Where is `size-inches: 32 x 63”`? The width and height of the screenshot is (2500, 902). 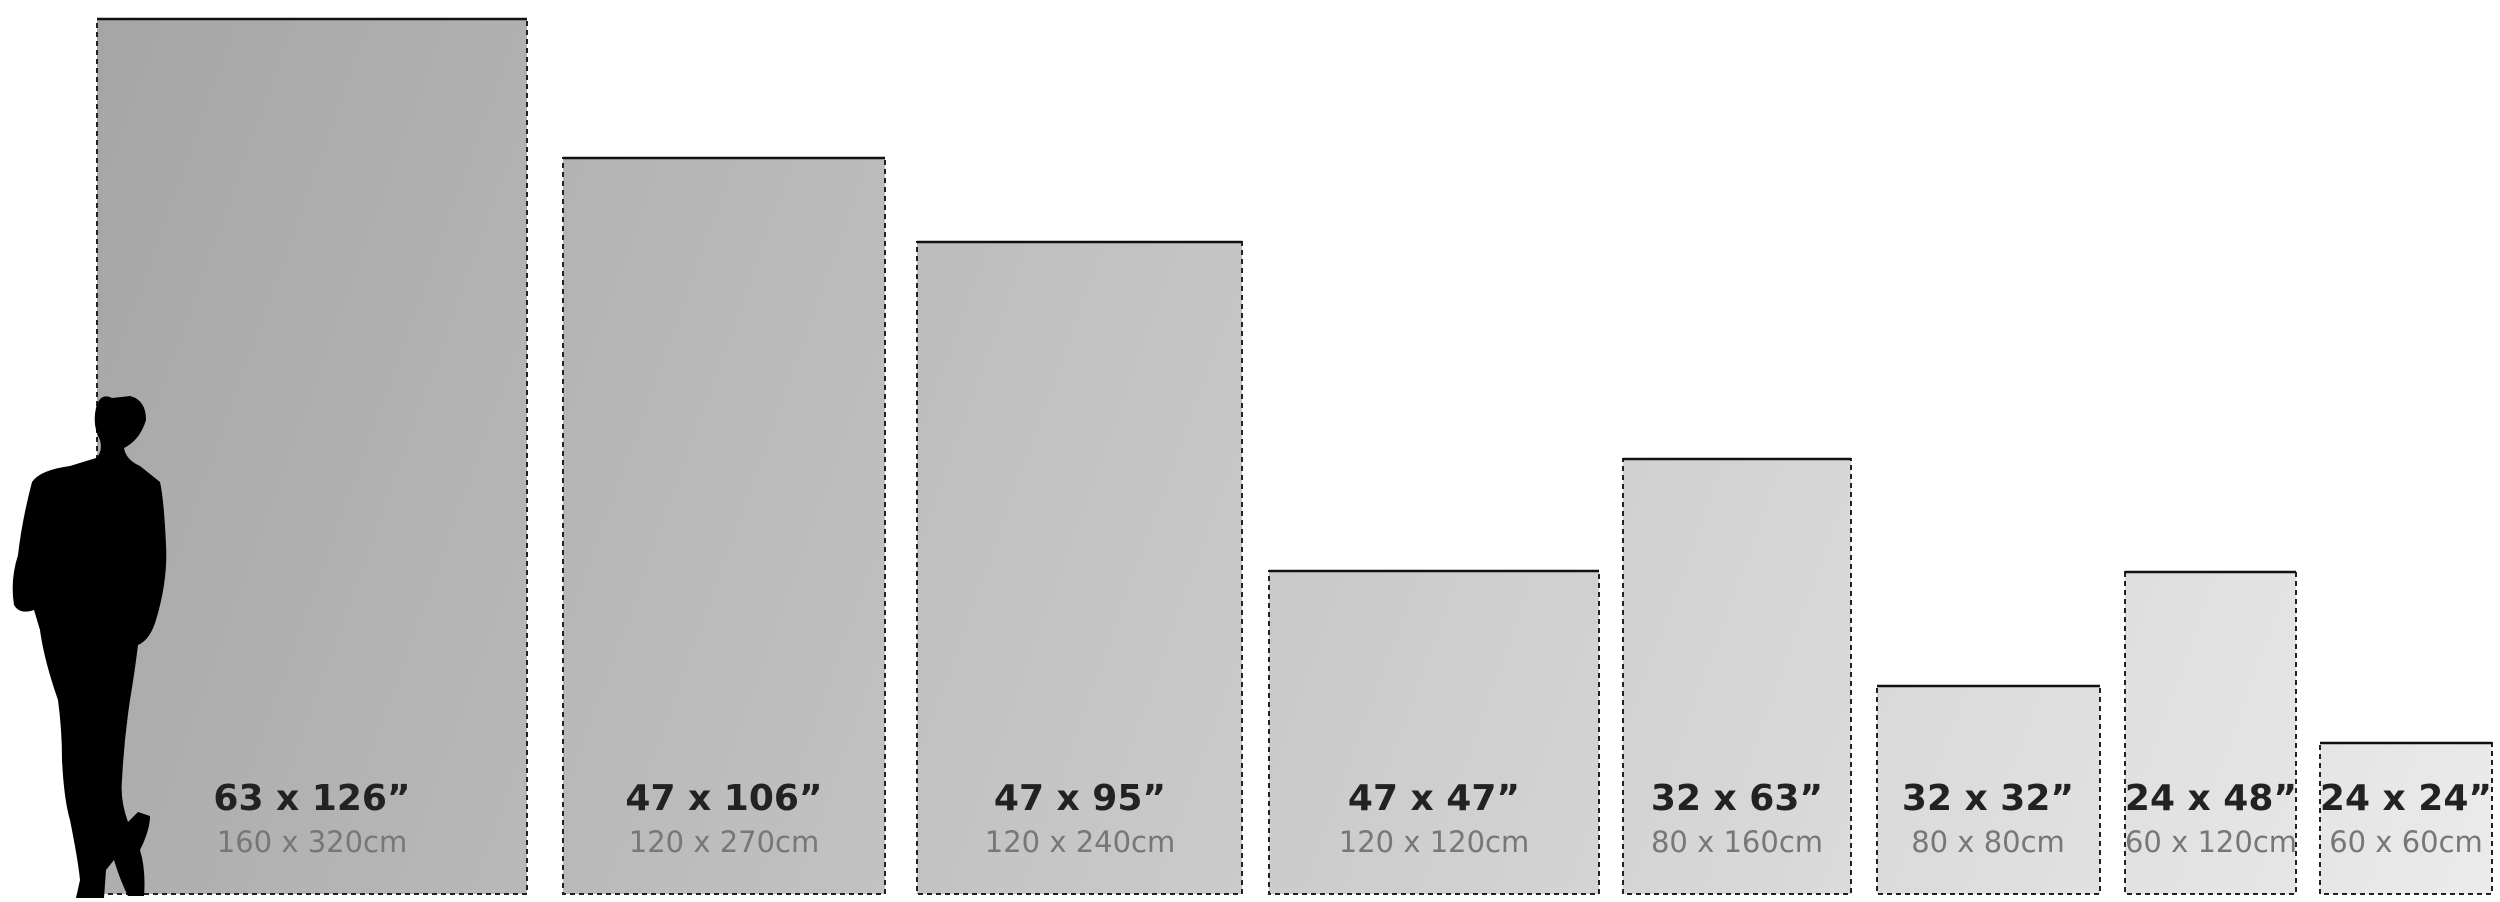
size-inches: 32 x 63” is located at coordinates (1737, 798).